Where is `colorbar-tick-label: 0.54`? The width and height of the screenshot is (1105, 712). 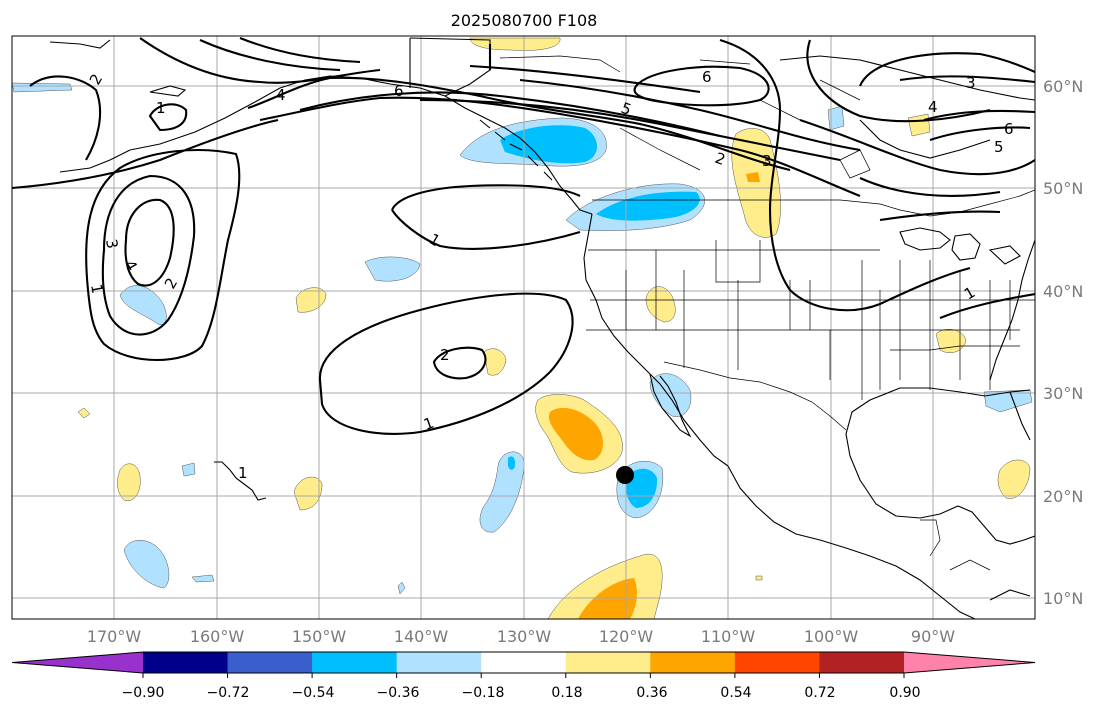
colorbar-tick-label: 0.54 is located at coordinates (735, 693).